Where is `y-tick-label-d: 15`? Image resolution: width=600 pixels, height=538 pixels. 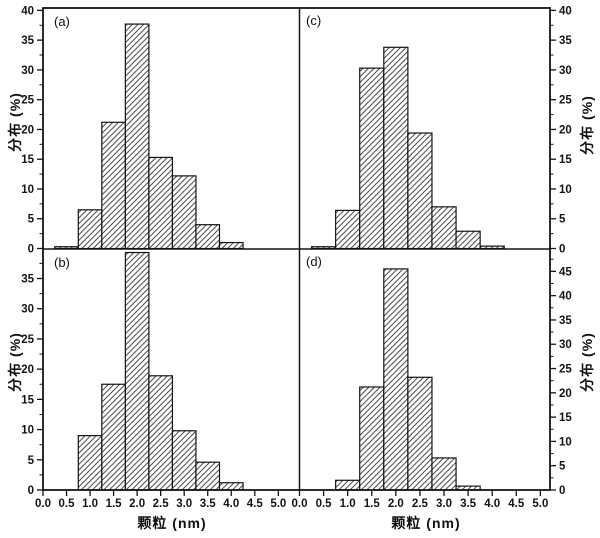
y-tick-label-d: 15 is located at coordinates (565, 418).